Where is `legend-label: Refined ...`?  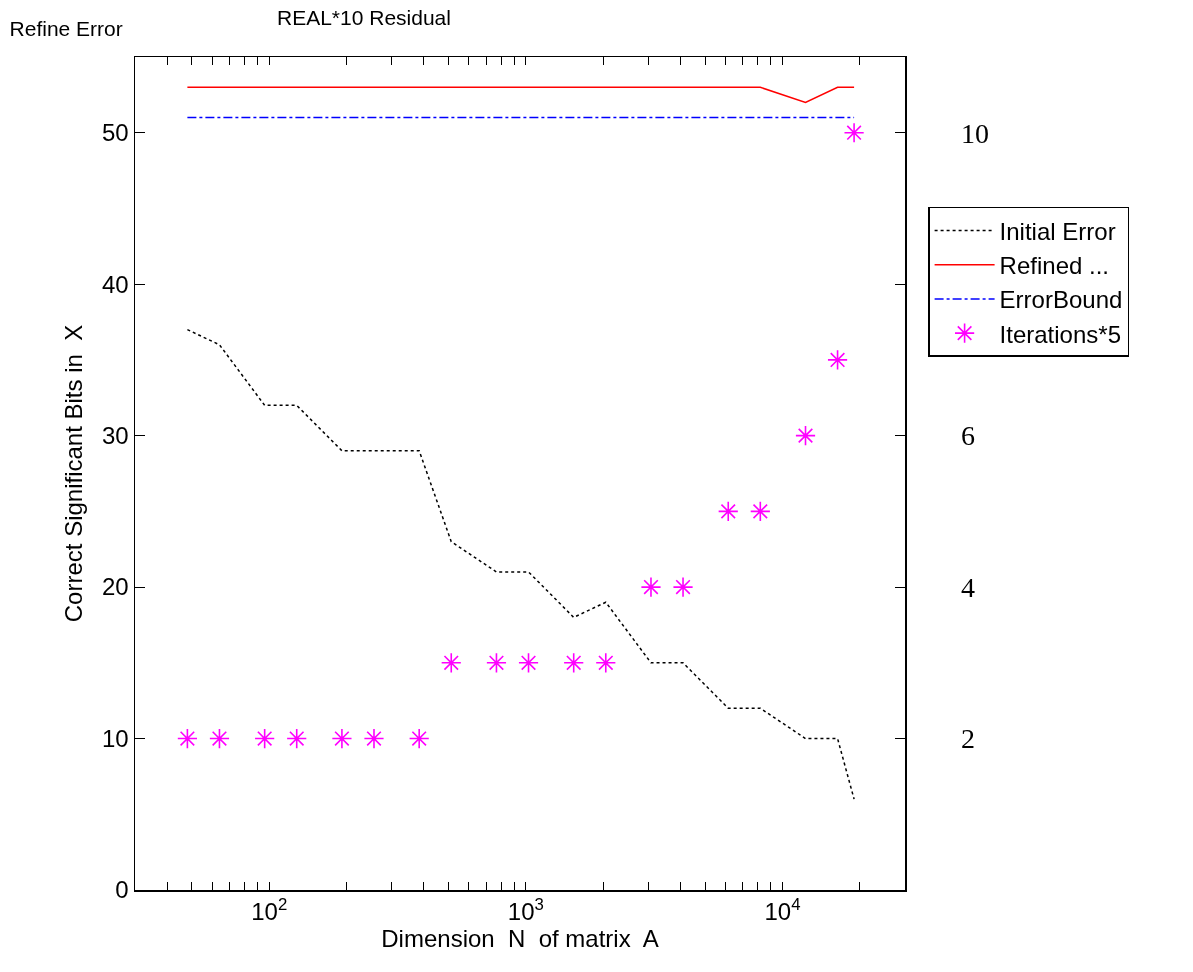
legend-label: Refined ... is located at coordinates (1054, 266).